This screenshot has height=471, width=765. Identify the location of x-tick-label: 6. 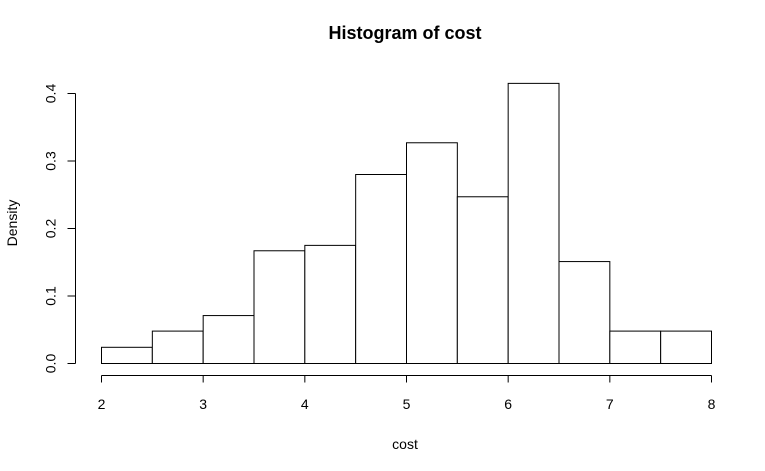
(508, 404).